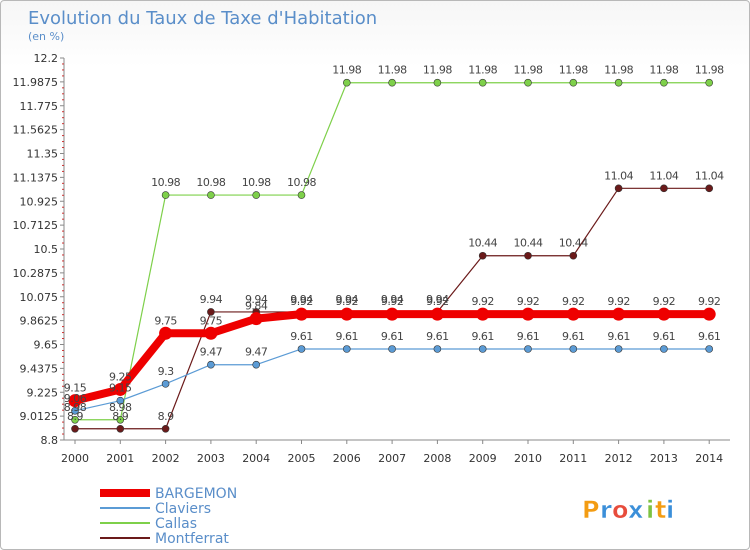  What do you see at coordinates (347, 458) in the screenshot?
I see `x-tick-label: 2006` at bounding box center [347, 458].